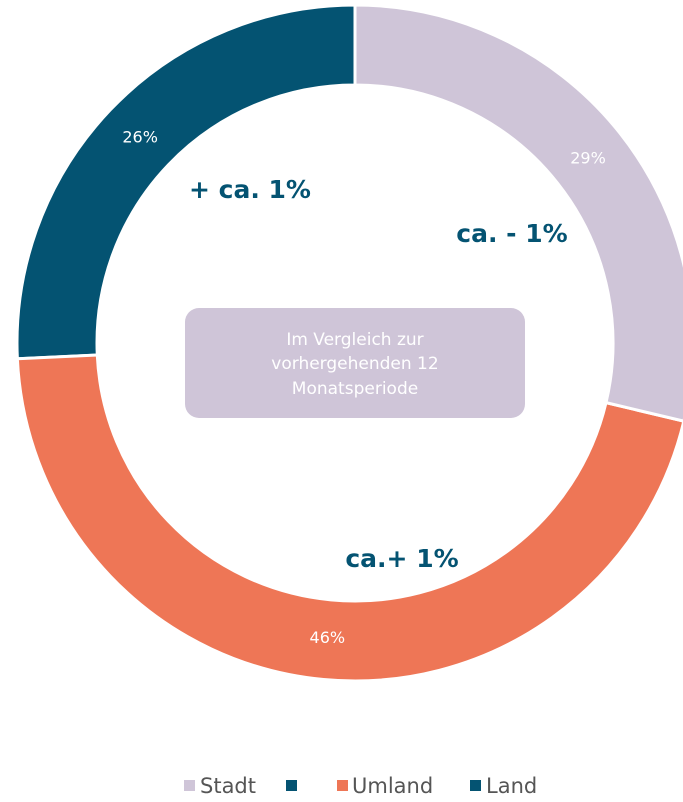 The image size is (683, 802). What do you see at coordinates (511, 786) in the screenshot?
I see `legend-label: Land` at bounding box center [511, 786].